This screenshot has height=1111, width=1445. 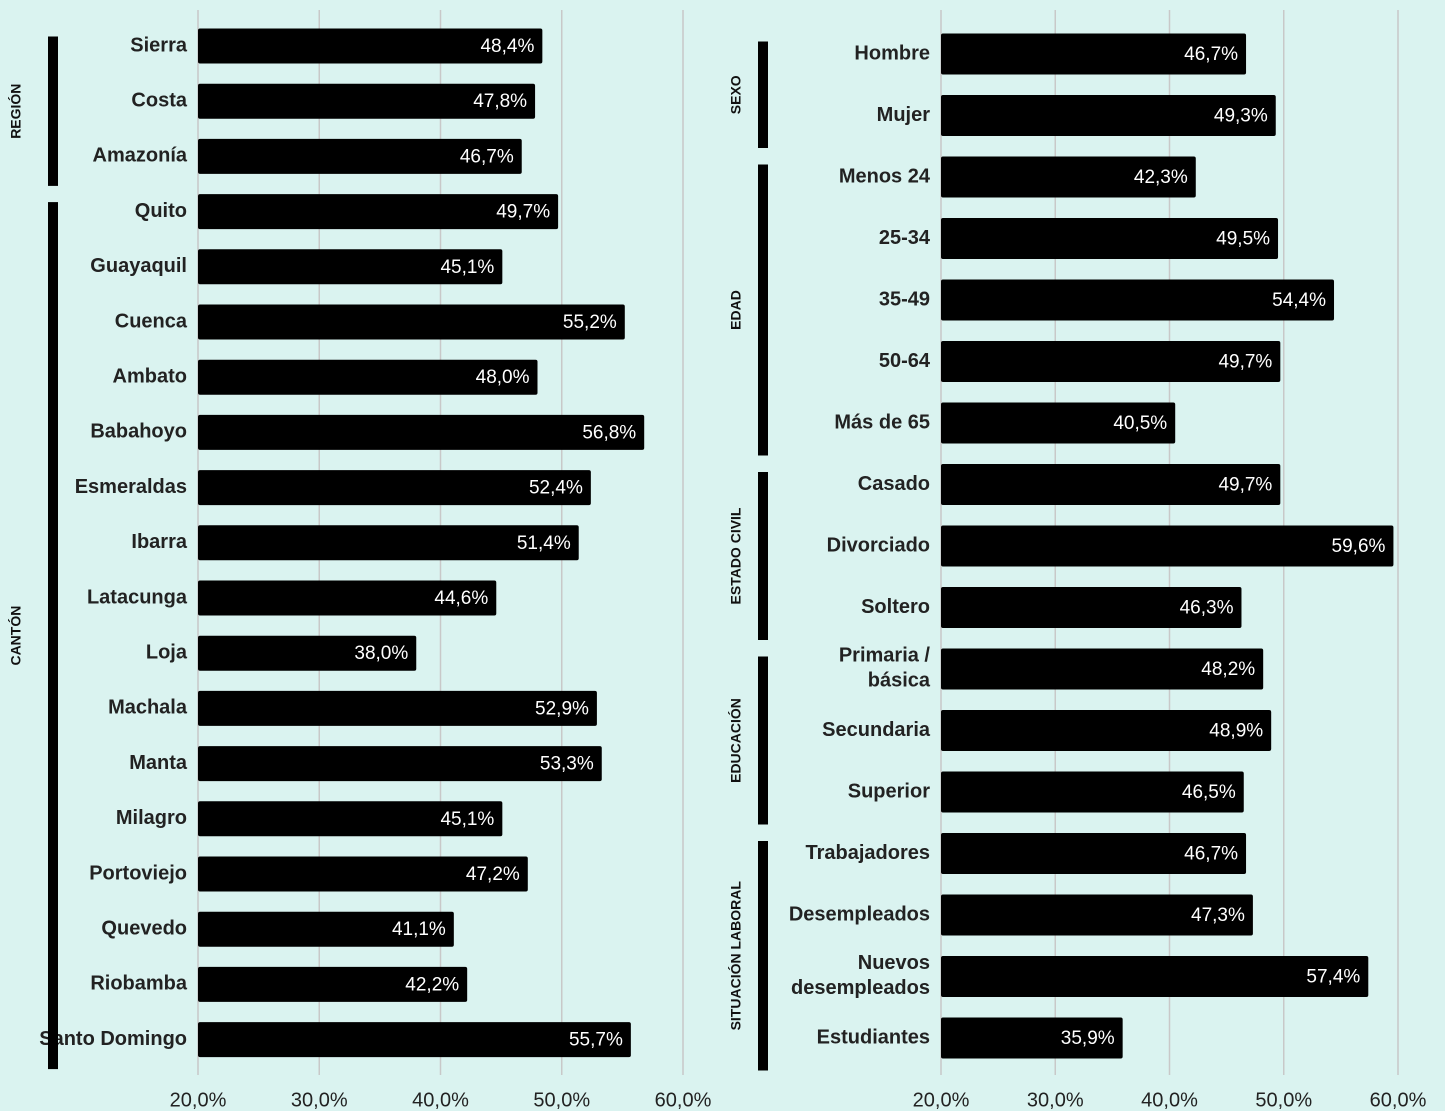 What do you see at coordinates (736, 555) in the screenshot?
I see `group-label: ESTADO CIVIL` at bounding box center [736, 555].